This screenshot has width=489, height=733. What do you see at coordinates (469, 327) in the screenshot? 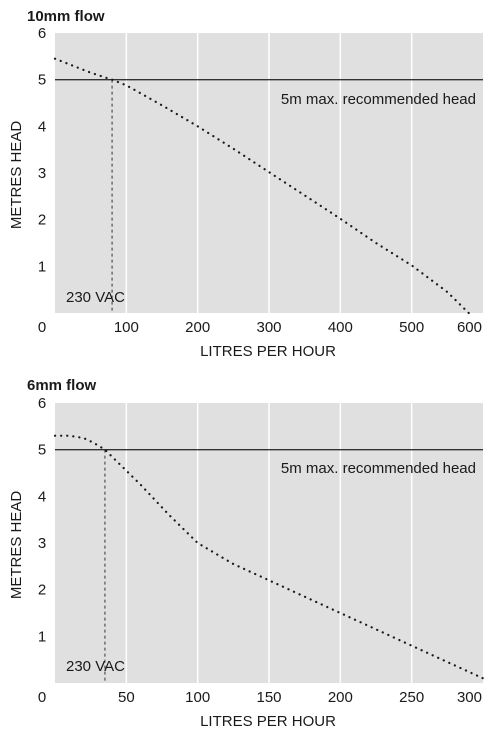
I see `x-tick-label: 600` at bounding box center [469, 327].